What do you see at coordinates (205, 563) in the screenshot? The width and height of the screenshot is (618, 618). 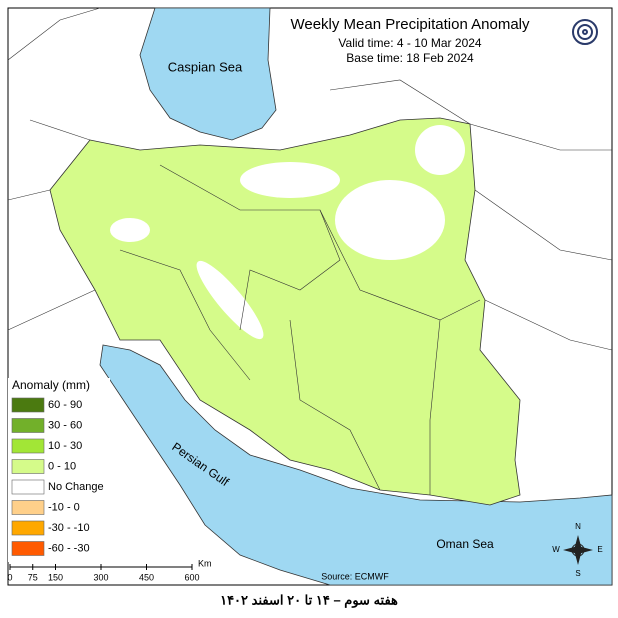 I see `scale-unit: Km` at bounding box center [205, 563].